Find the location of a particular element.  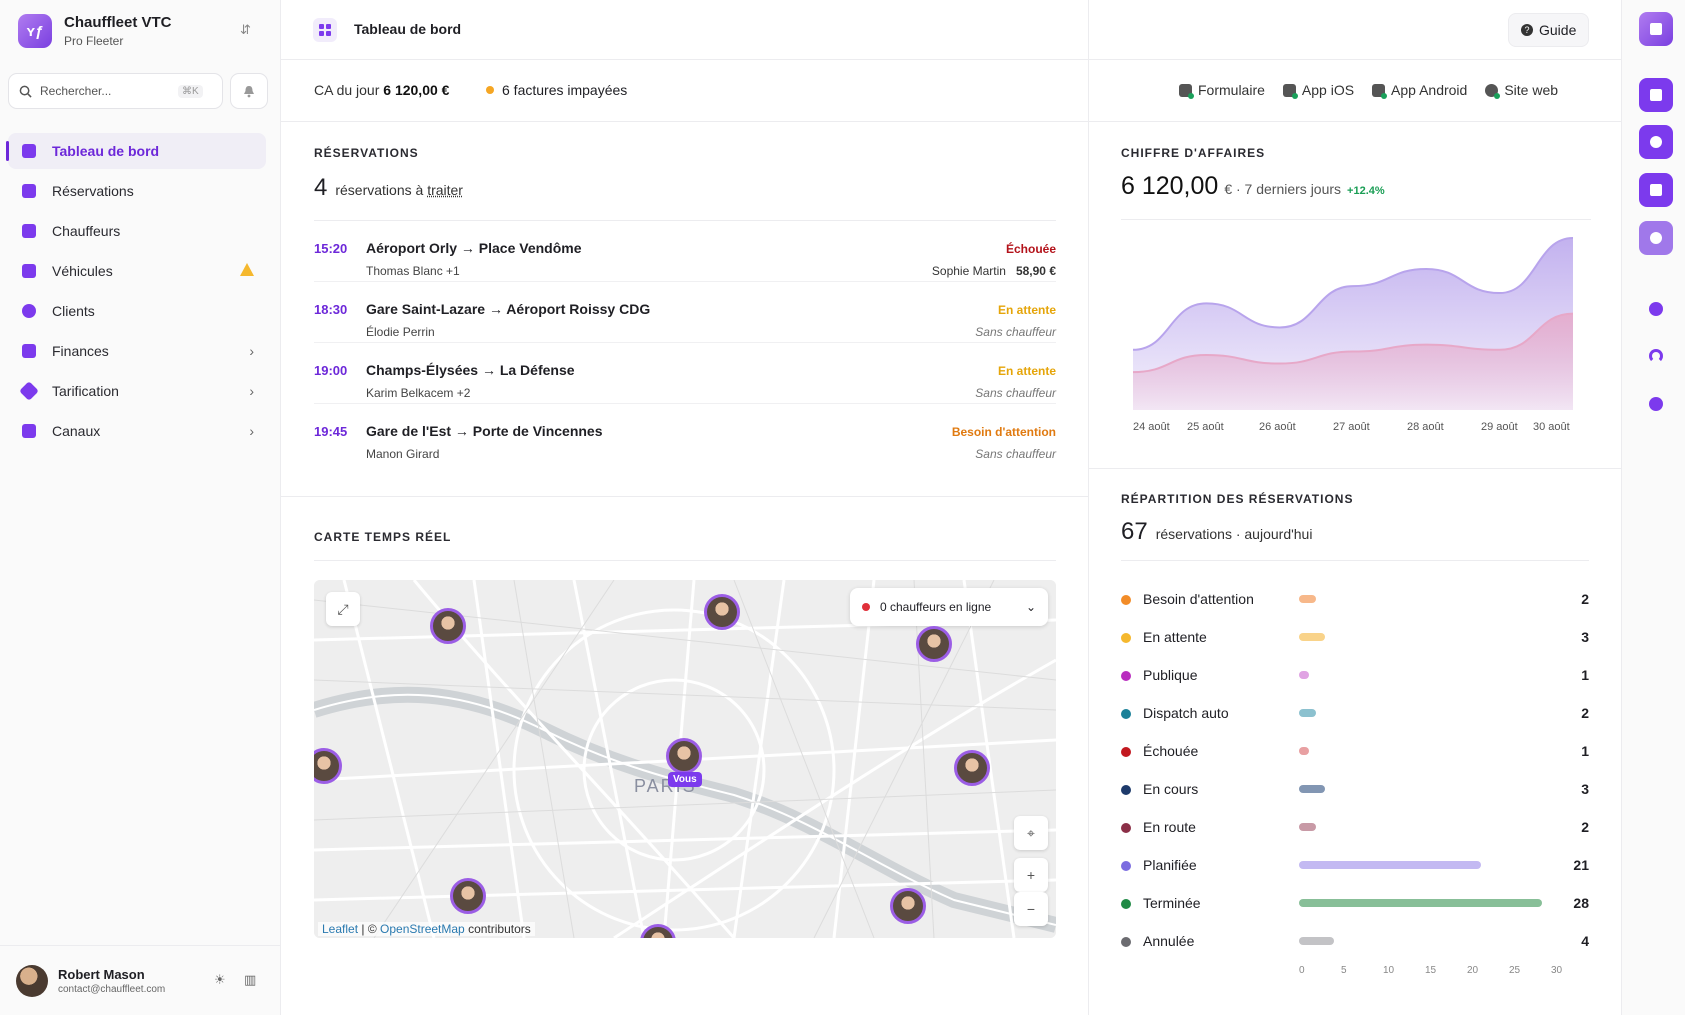

locate-button: ⌖ is located at coordinates (1031, 833).